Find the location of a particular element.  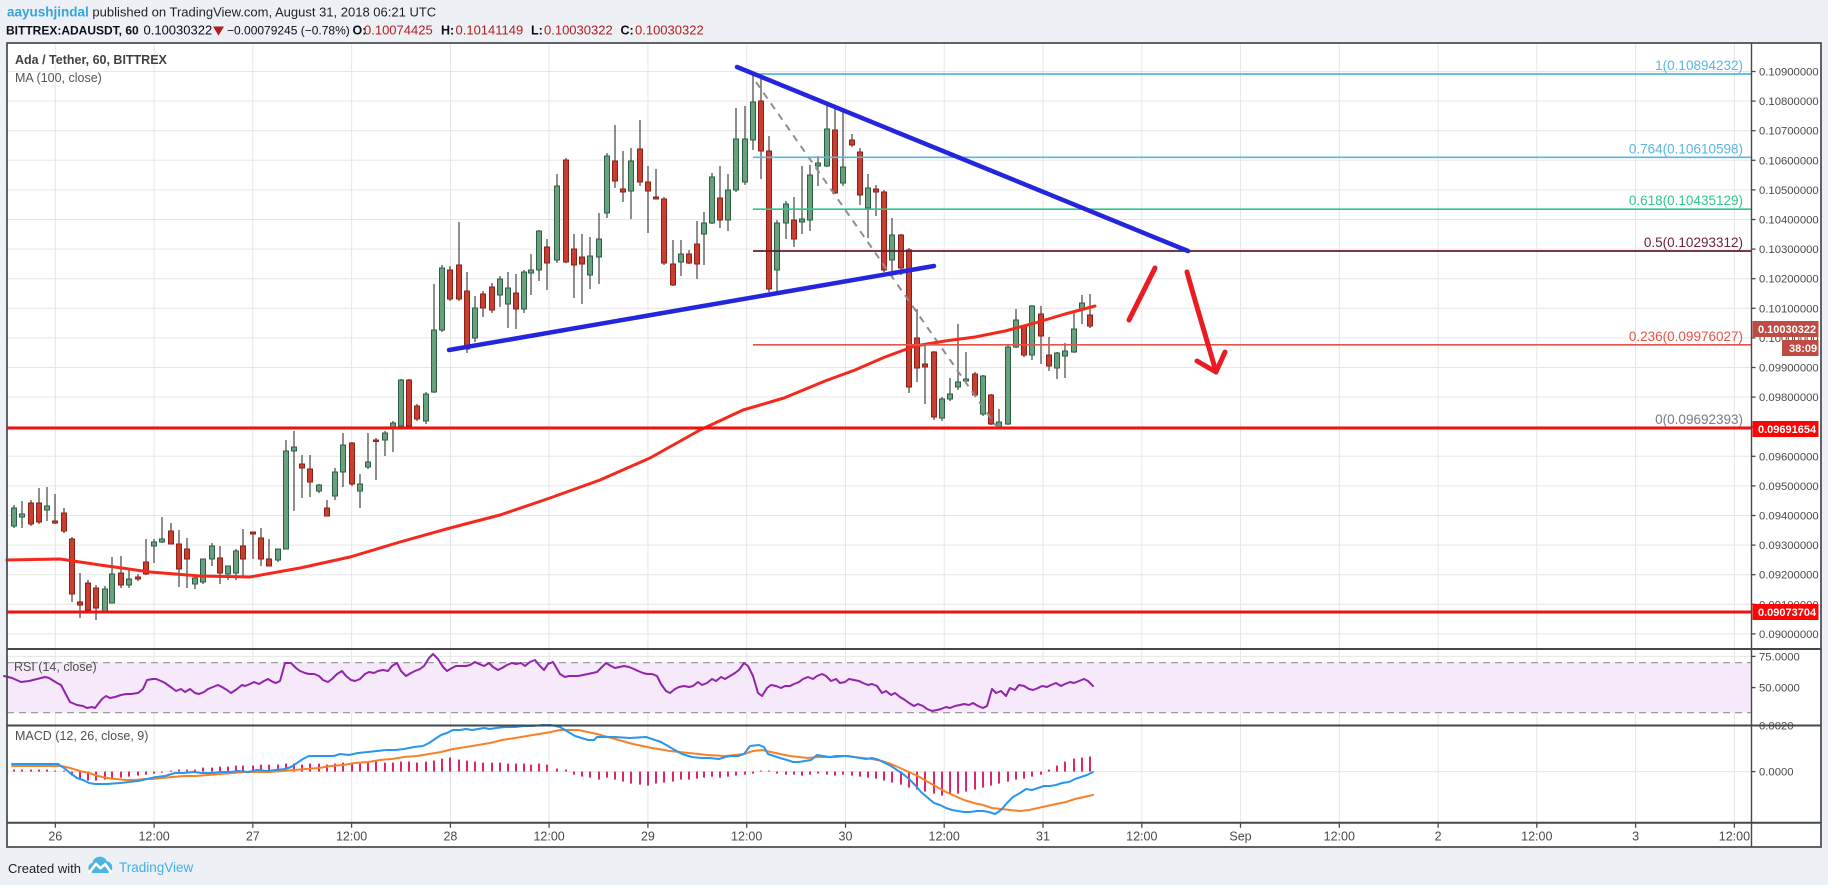

svg-text: 1(0.10894232) is located at coordinates (1699, 65).